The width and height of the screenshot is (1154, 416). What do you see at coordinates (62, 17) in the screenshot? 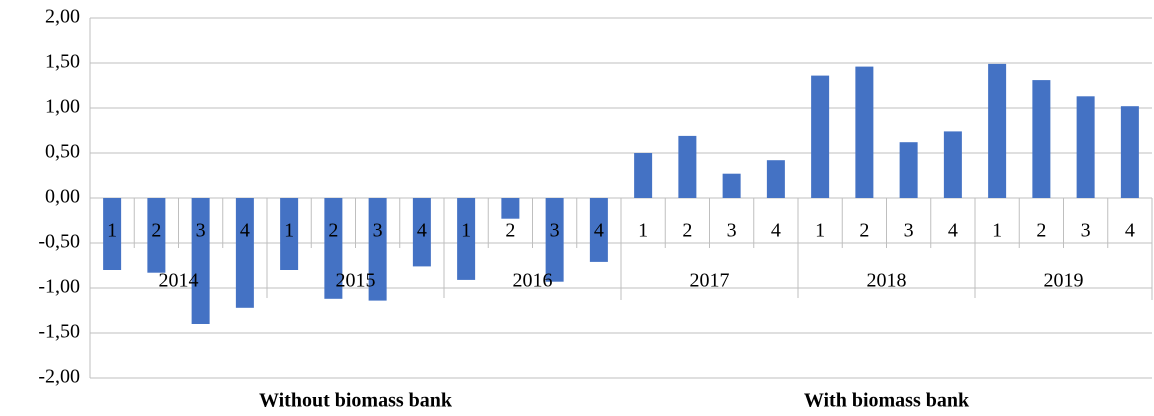
I see `y-tick-label: 2,00` at bounding box center [62, 17].